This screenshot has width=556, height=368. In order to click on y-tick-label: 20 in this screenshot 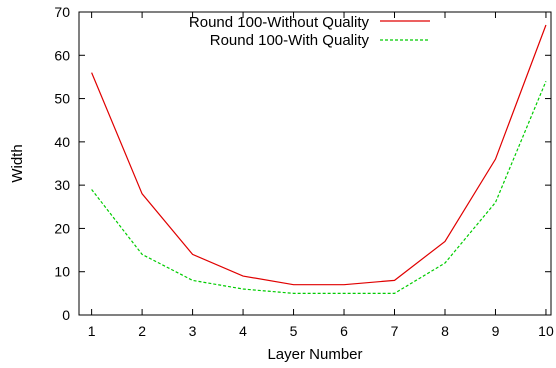, I will do `click(62, 228)`.